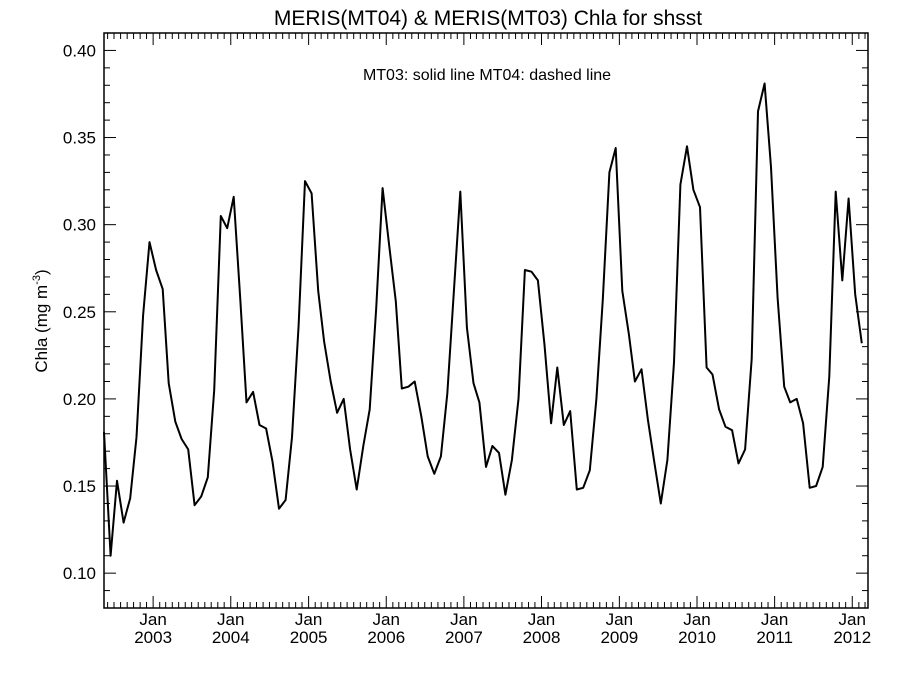 This screenshot has width=900, height=680. What do you see at coordinates (79, 573) in the screenshot?
I see `y-tick-label: 0.10` at bounding box center [79, 573].